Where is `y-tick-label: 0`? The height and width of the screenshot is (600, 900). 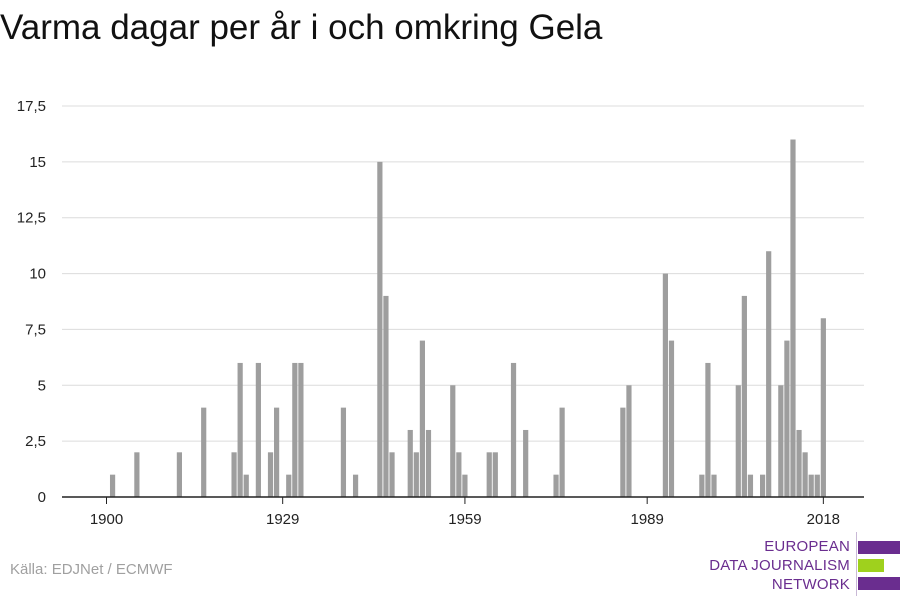 y-tick-label: 0 is located at coordinates (42, 497).